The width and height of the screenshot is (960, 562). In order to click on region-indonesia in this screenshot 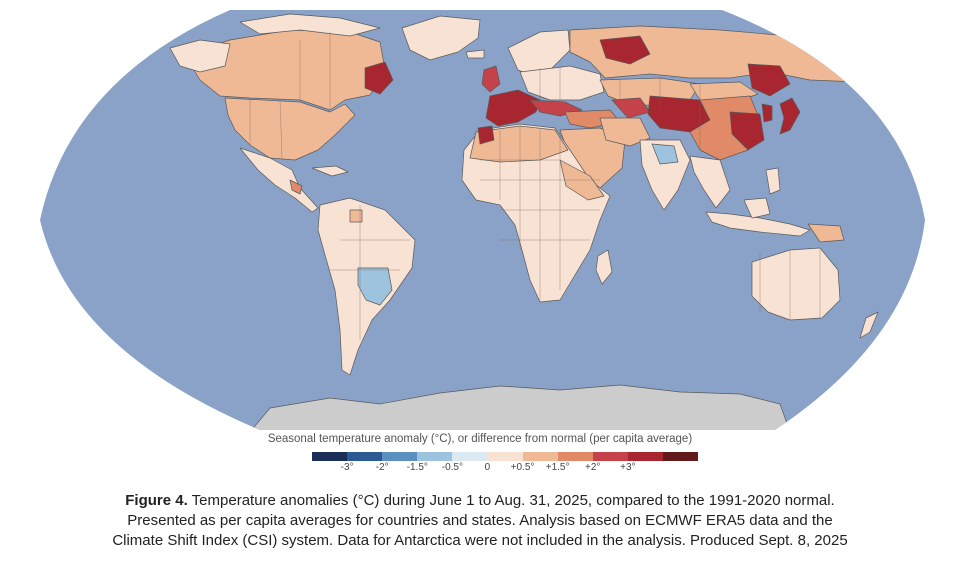, I will do `click(758, 224)`.